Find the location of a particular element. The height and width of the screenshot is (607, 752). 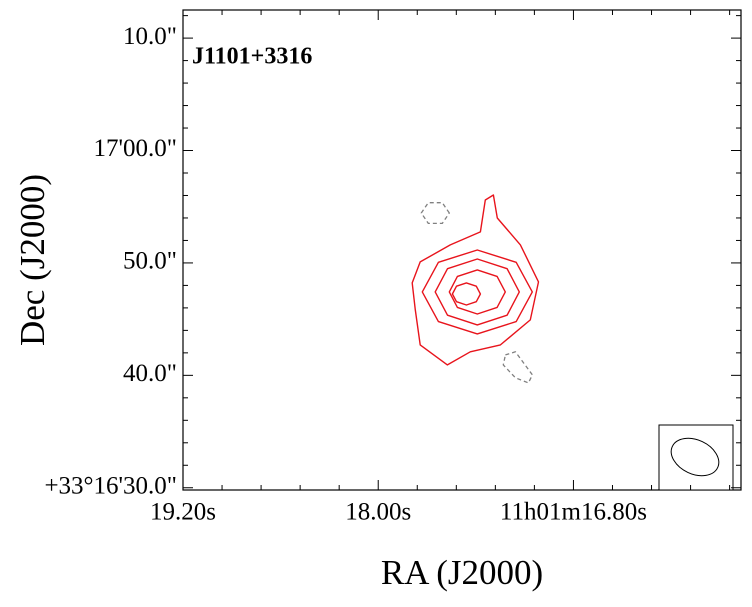

y-tick-label: 40.0" is located at coordinates (150, 373).